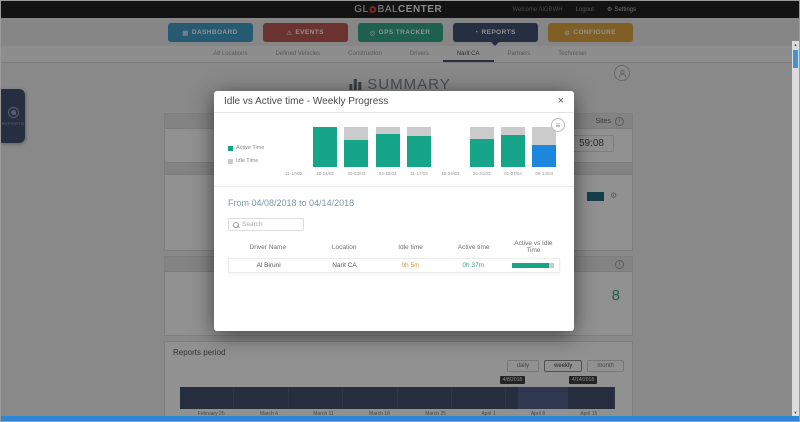 The height and width of the screenshot is (422, 800). I want to click on legend-active-time: Active Time, so click(253, 148).